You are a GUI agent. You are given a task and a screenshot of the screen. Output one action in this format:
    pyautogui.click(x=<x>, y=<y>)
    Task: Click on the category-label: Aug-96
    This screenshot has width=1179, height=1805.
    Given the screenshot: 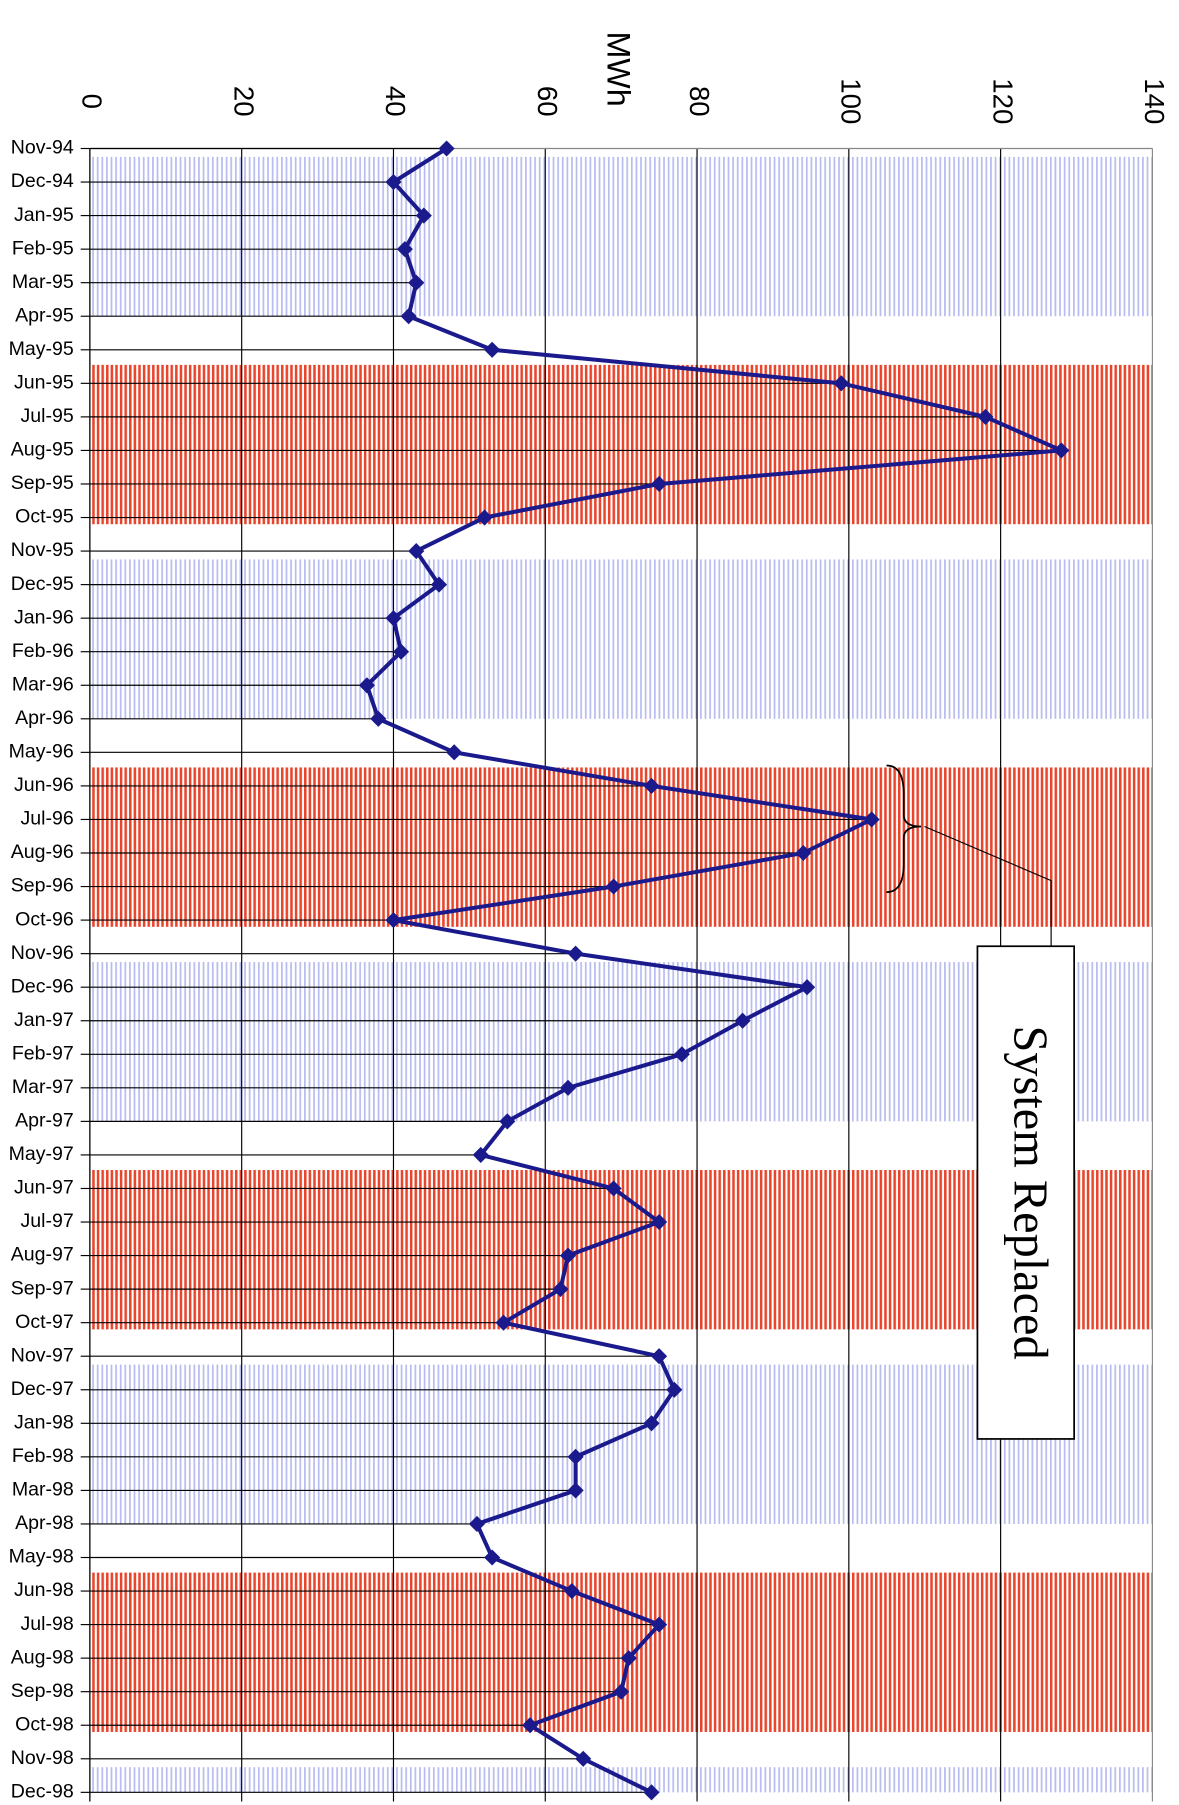 What is the action you would take?
    pyautogui.click(x=42, y=852)
    